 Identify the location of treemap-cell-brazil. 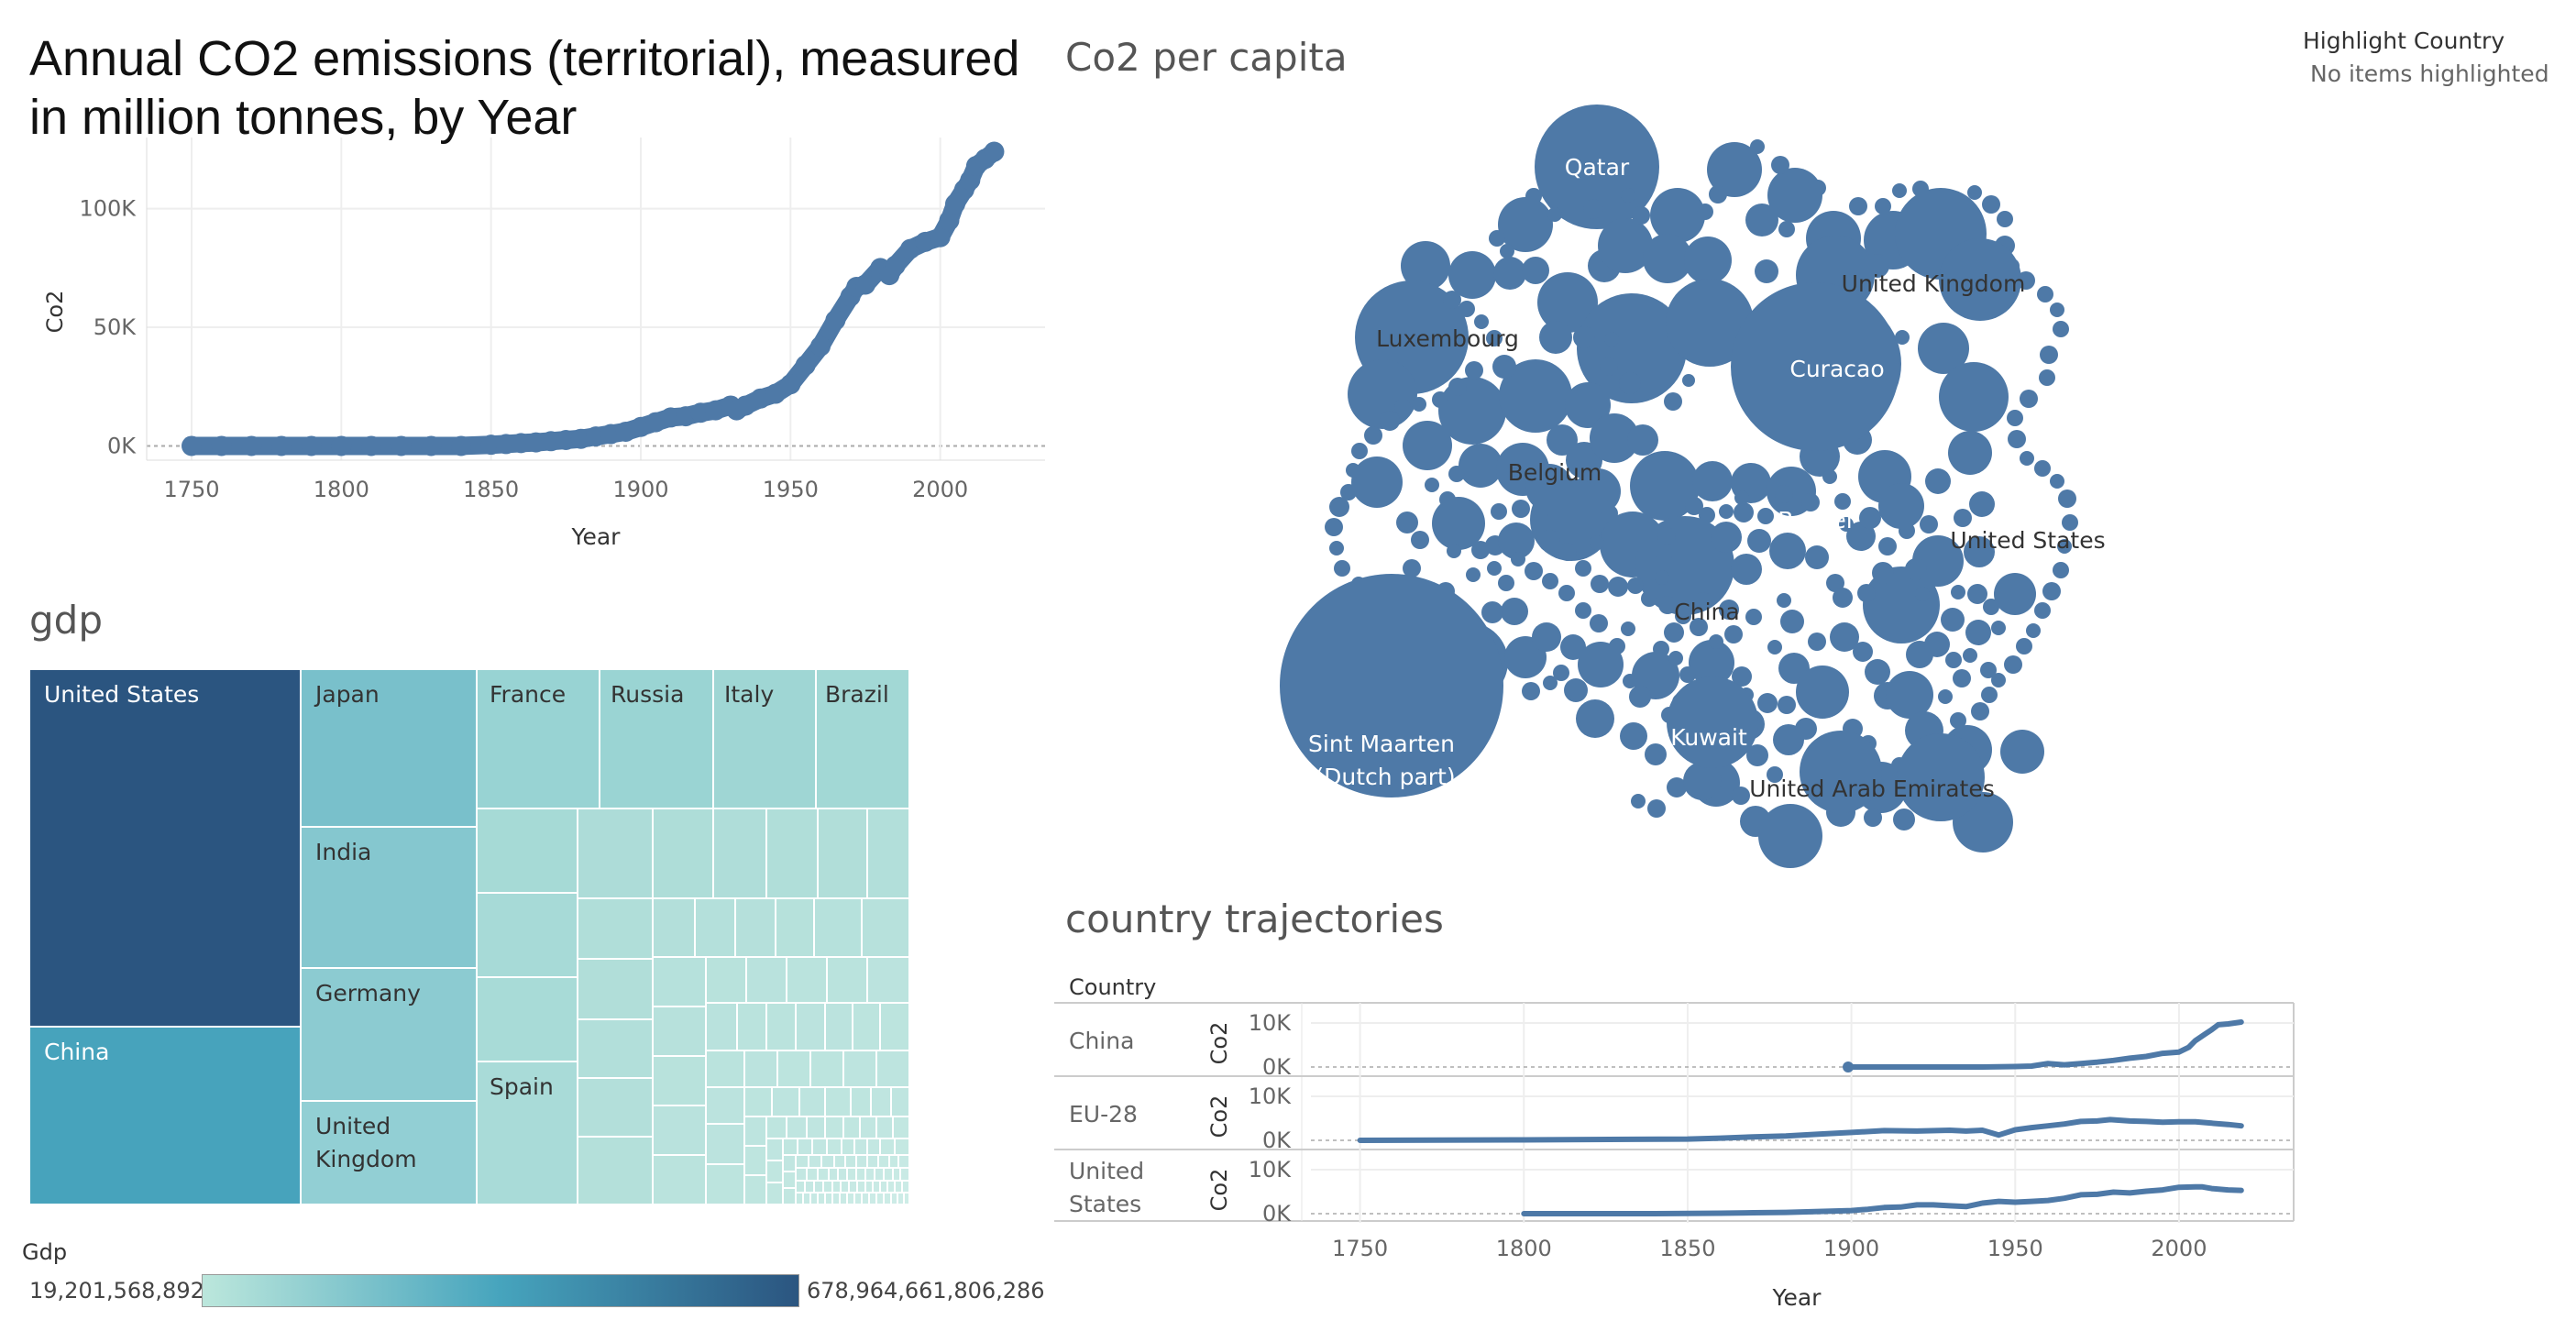
(862, 739).